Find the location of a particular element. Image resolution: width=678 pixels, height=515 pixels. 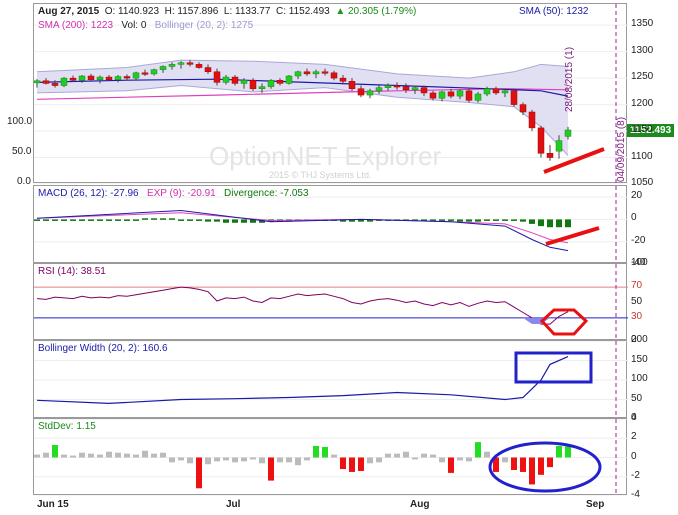

header-sma200: SMA (200): 1223 is located at coordinates (76, 25).